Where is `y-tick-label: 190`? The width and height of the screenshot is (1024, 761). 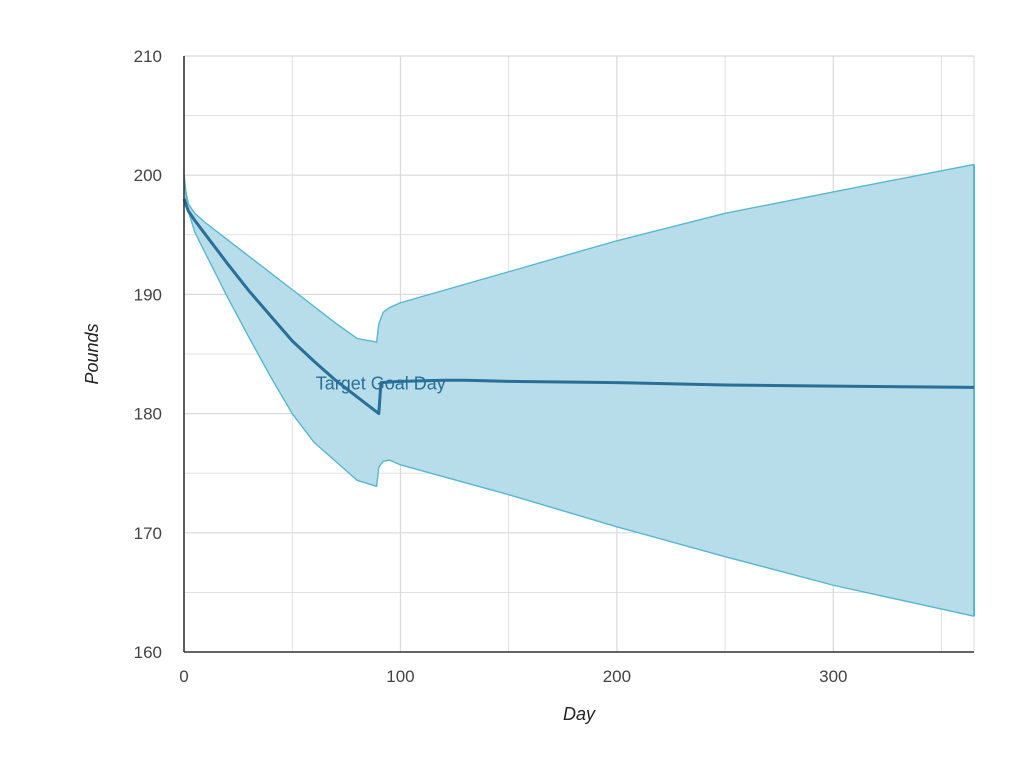
y-tick-label: 190 is located at coordinates (148, 294).